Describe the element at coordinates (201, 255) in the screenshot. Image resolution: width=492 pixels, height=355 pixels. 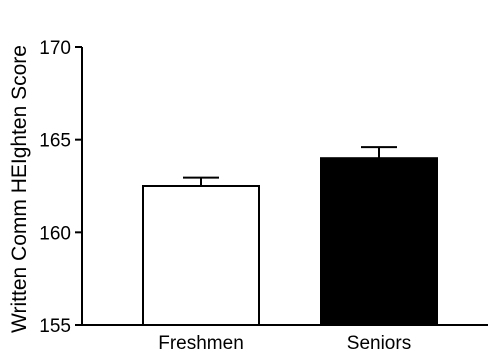
I see `bar-freshmen` at that location.